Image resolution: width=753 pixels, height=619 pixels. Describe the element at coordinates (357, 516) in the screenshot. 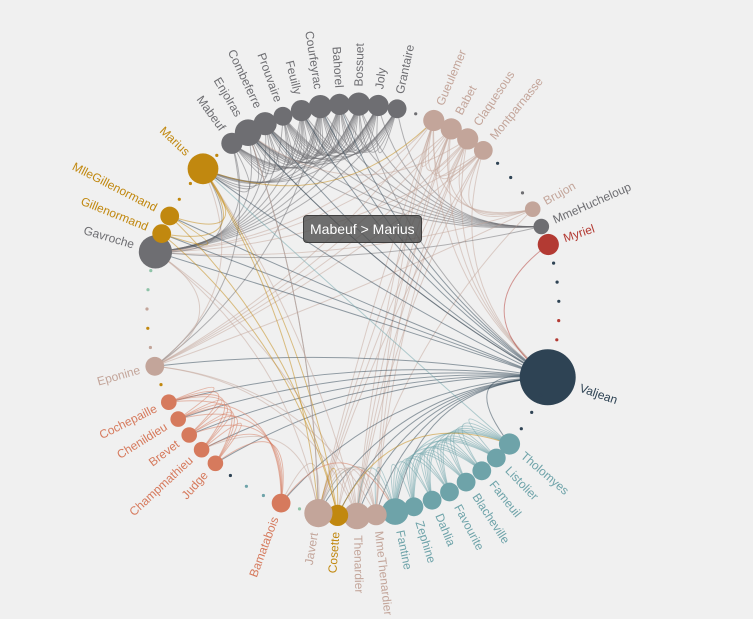

I see `node-thenardier` at that location.